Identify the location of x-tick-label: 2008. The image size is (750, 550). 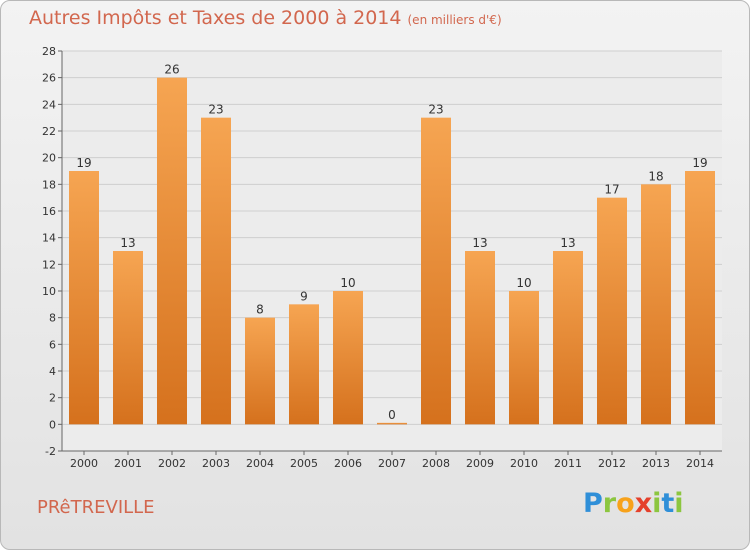
(436, 463).